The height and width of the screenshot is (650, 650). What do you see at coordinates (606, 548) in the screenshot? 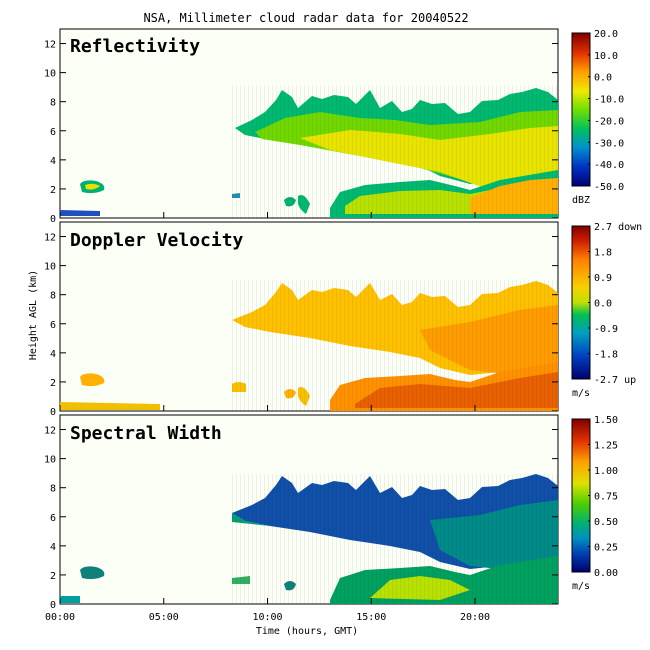
I see `colorbar-tick-label: 0.25` at bounding box center [606, 548].